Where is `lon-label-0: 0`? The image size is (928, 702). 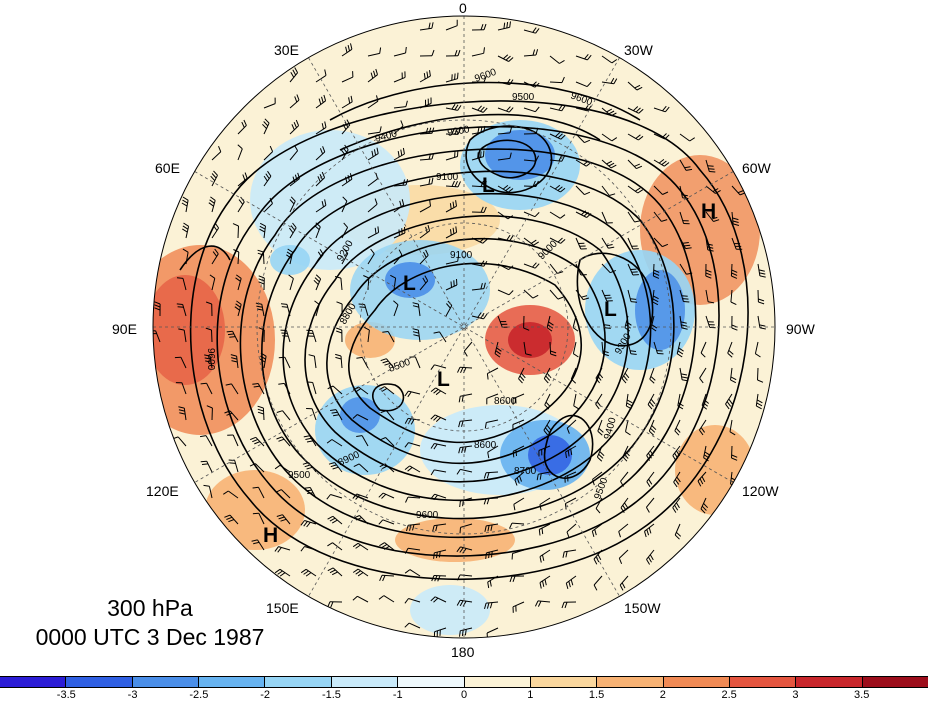
lon-label-0: 0 is located at coordinates (463, 8).